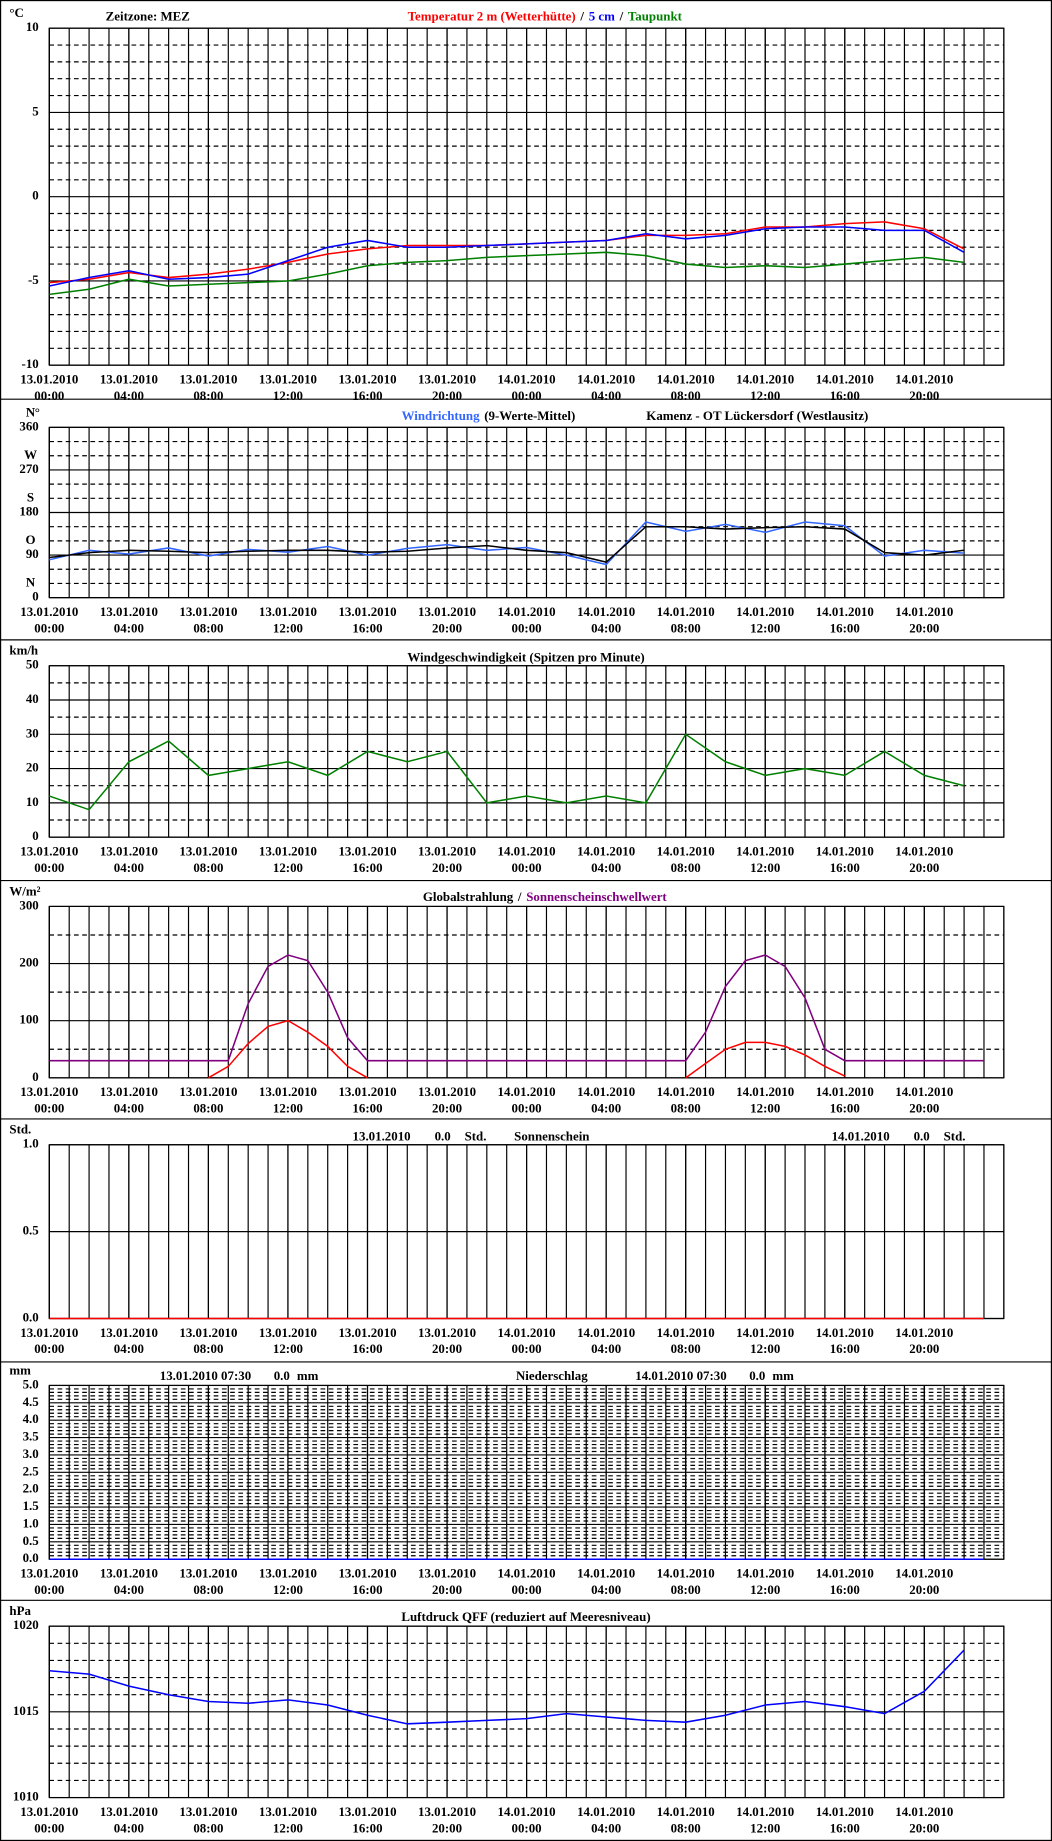 This screenshot has height=1841, width=1052. What do you see at coordinates (924, 858) in the screenshot?
I see `x-tick-label: 14.01.2010 20:00` at bounding box center [924, 858].